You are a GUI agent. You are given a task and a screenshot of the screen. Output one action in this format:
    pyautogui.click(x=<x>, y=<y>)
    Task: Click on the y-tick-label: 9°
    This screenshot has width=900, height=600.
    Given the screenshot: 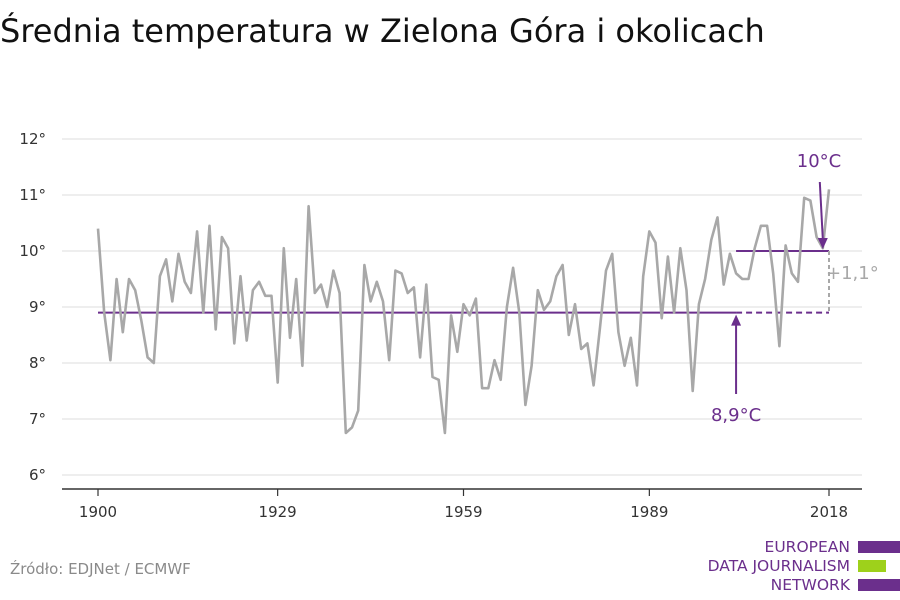 What is the action you would take?
    pyautogui.click(x=37, y=307)
    